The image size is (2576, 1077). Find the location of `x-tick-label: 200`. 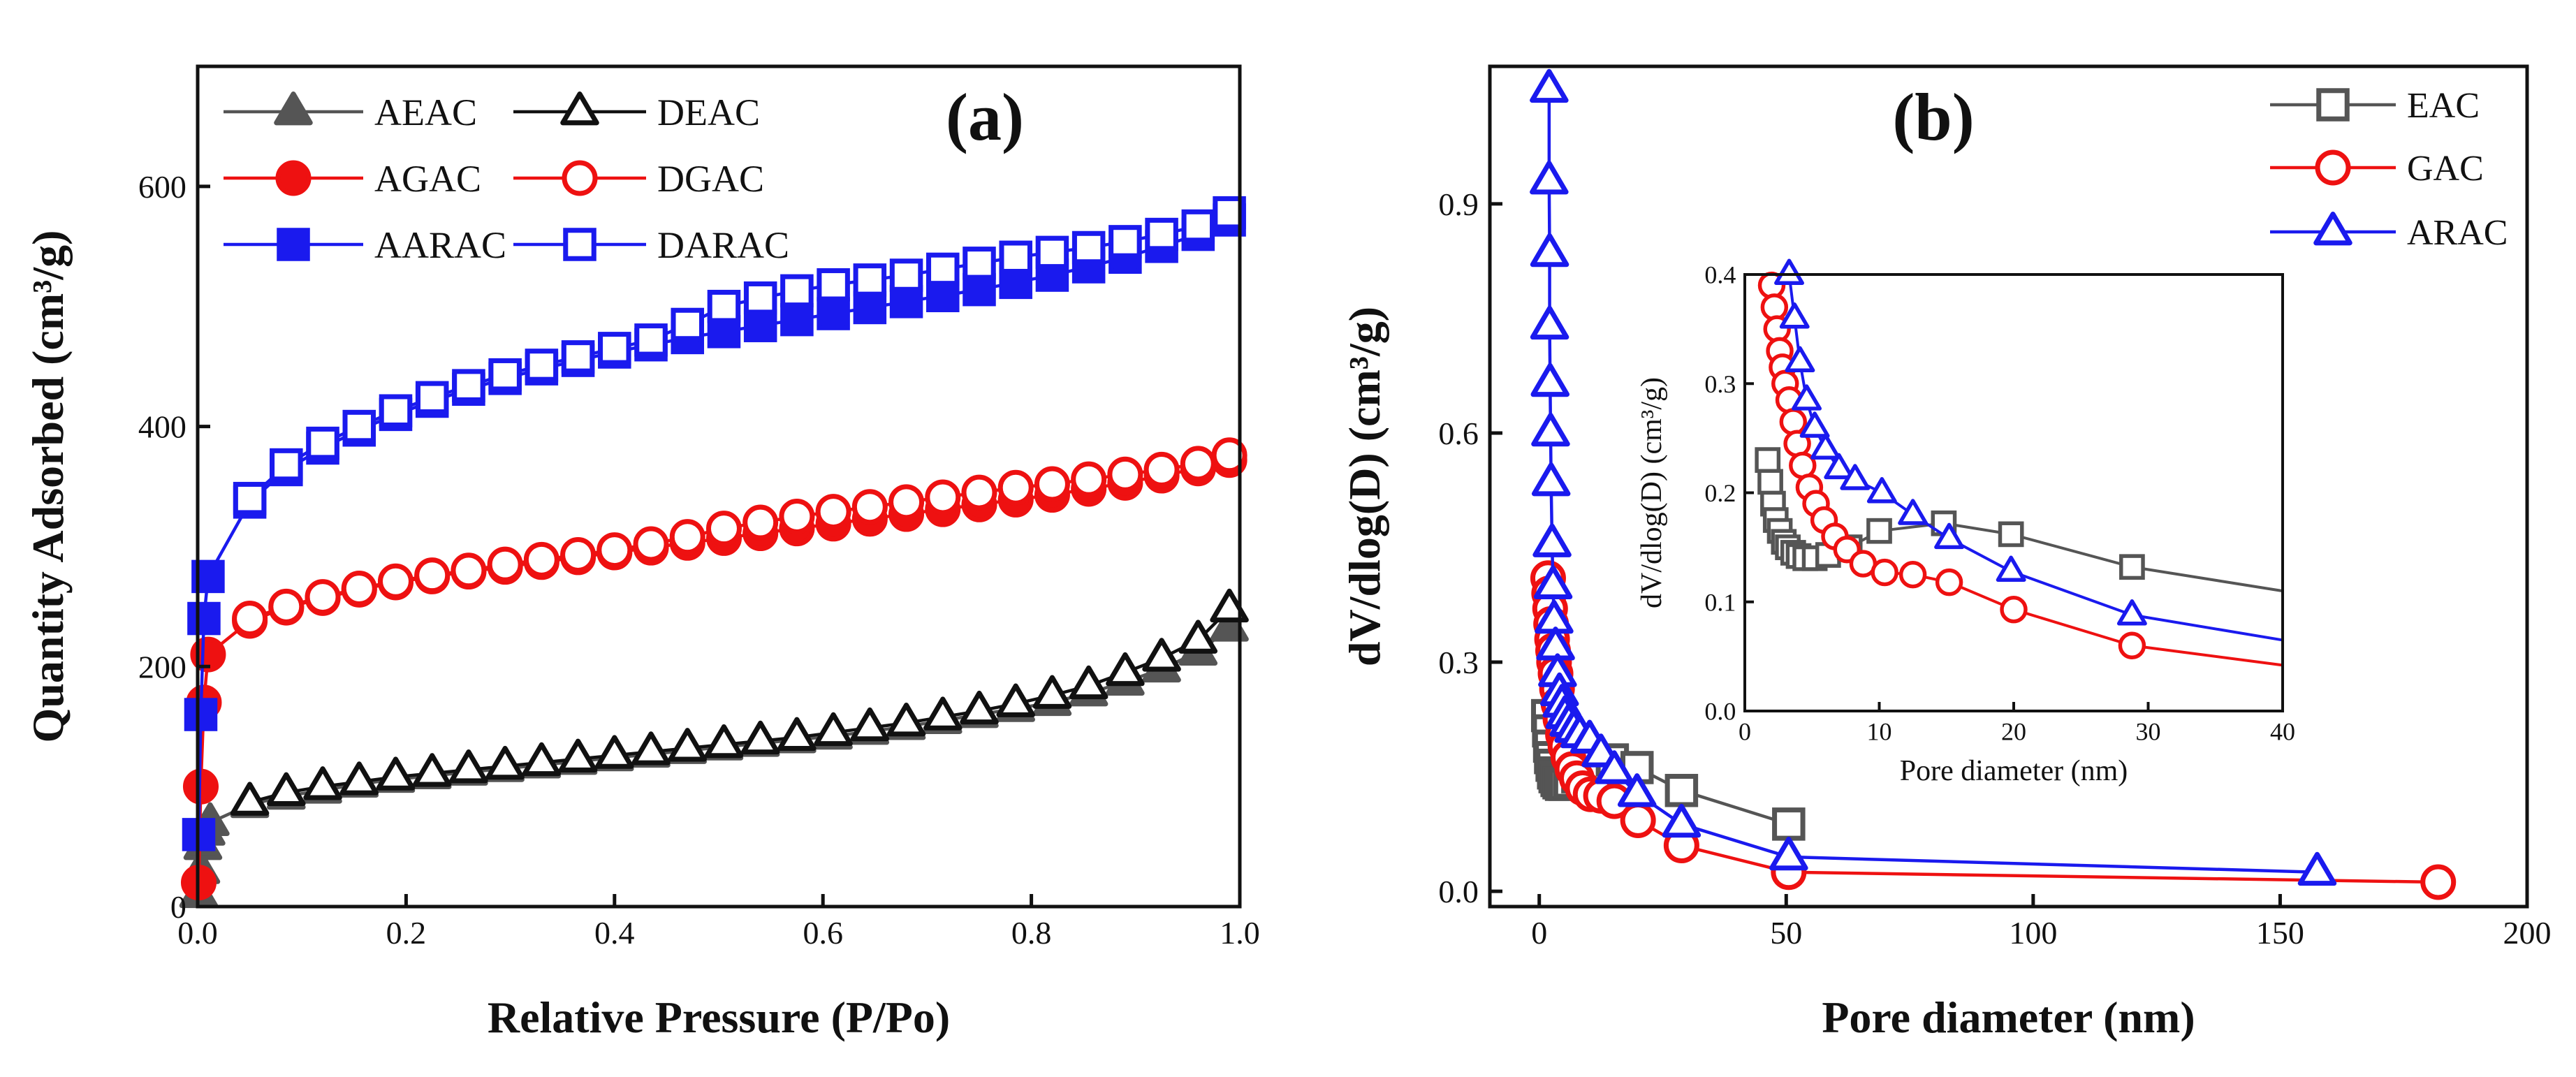

x-tick-label: 200 is located at coordinates (2527, 933).